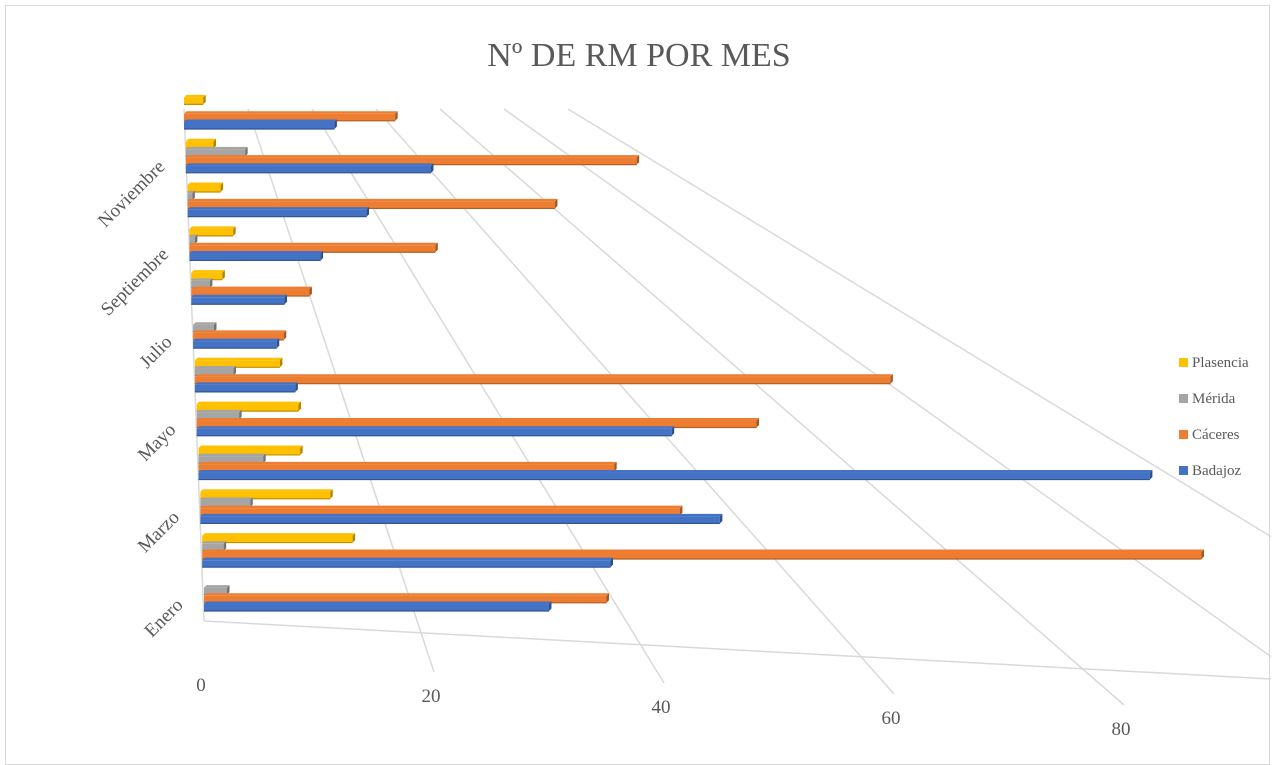 This screenshot has height=765, width=1277. I want to click on legend-item: Badajoz, so click(1210, 471).